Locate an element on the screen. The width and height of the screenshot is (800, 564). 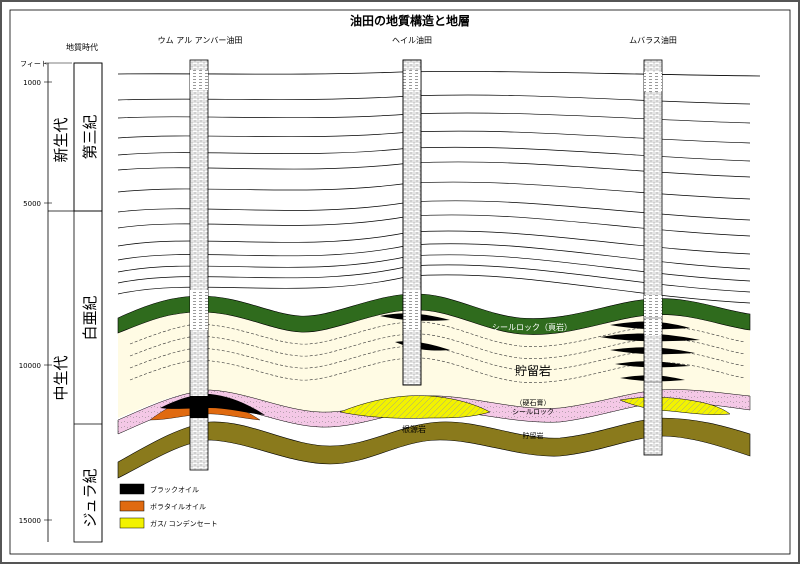
legend-label-black-oil: ブラックオイル is located at coordinates (174, 489).